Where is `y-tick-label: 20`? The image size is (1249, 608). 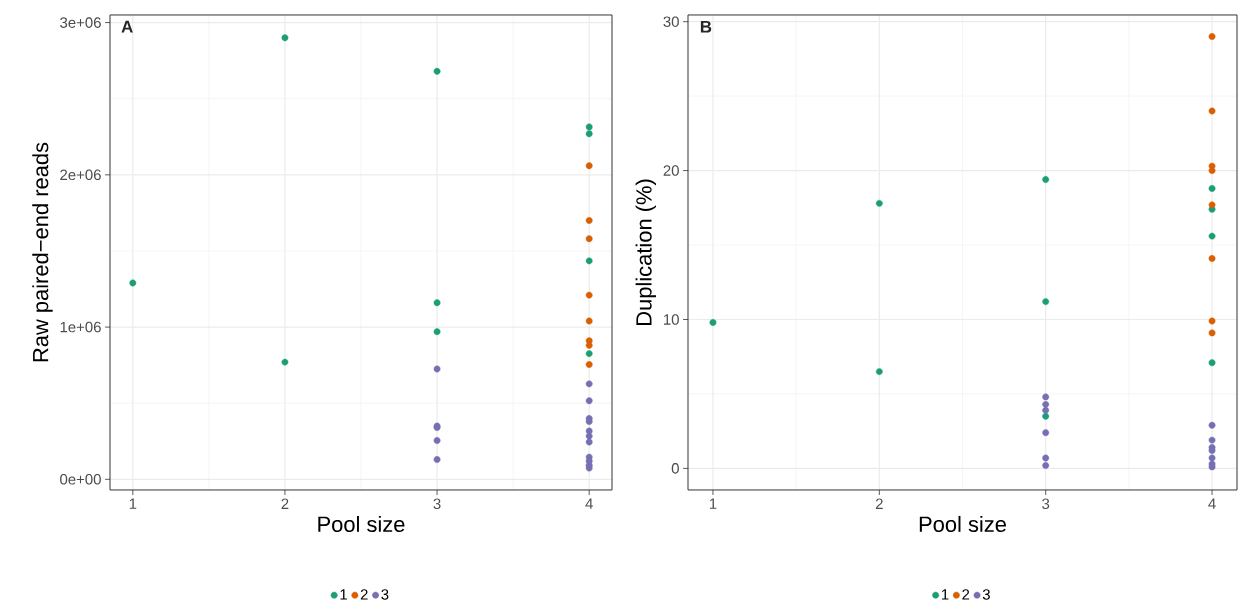
y-tick-label: 20 is located at coordinates (671, 170).